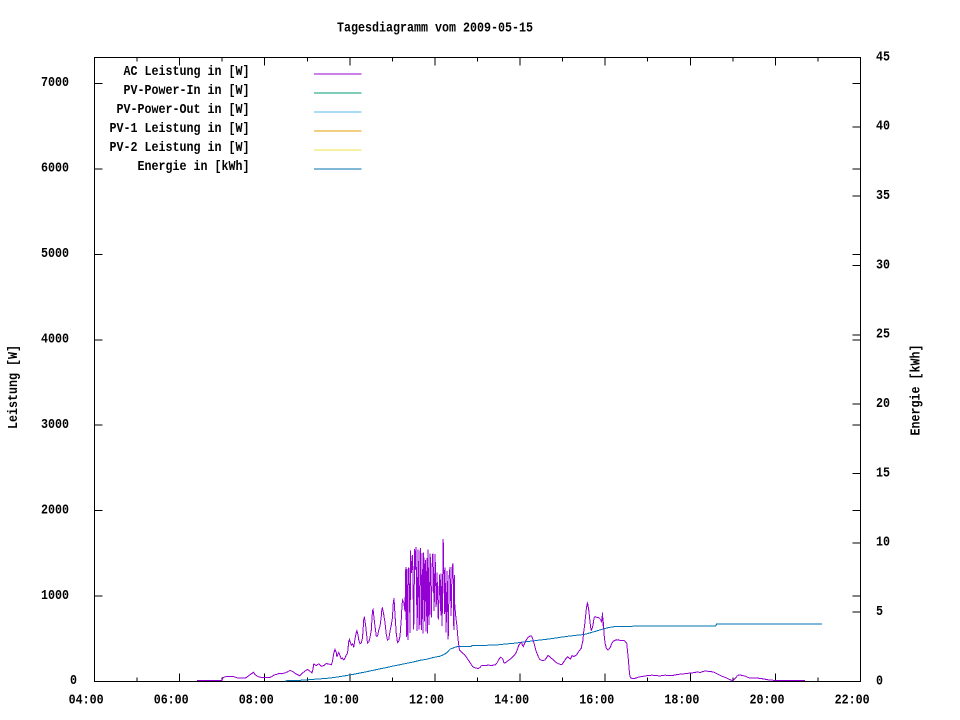 Image resolution: width=960 pixels, height=720 pixels. What do you see at coordinates (511, 701) in the screenshot?
I see `svg-text: 14:00` at bounding box center [511, 701].